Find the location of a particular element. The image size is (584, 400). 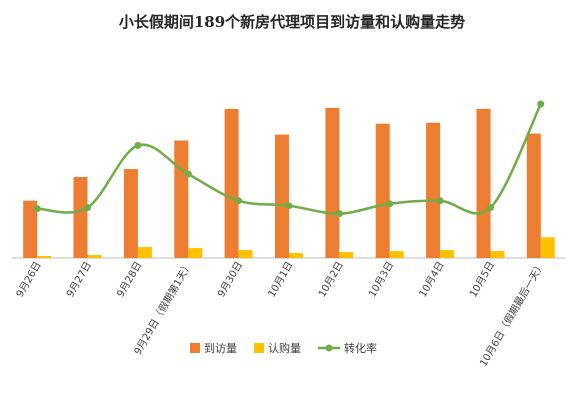

bar-到访量-8 is located at coordinates (433, 190).